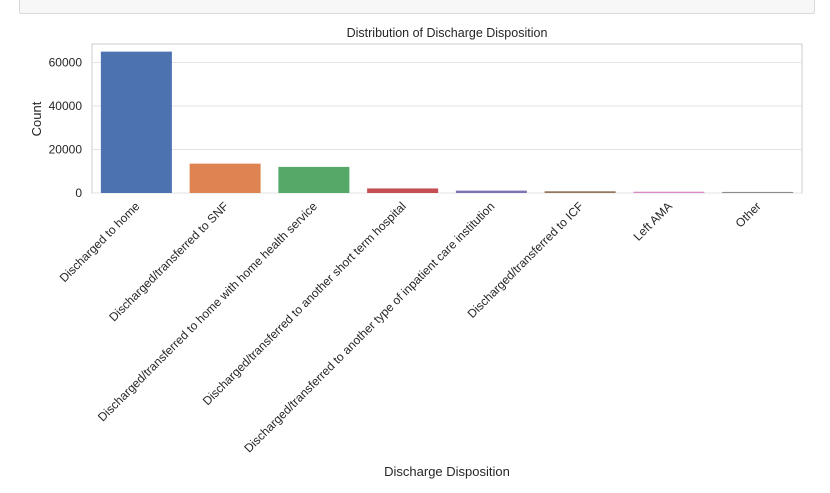 This screenshot has width=830, height=493. What do you see at coordinates (417, 7) in the screenshot?
I see `top-panel` at bounding box center [417, 7].